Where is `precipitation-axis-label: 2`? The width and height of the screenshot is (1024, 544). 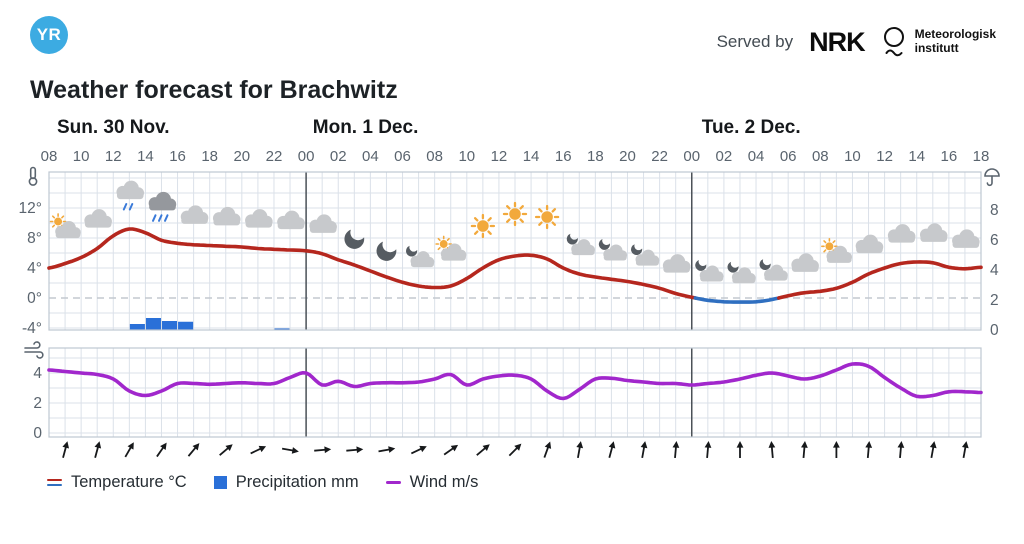 precipitation-axis-label: 2 is located at coordinates (994, 300).